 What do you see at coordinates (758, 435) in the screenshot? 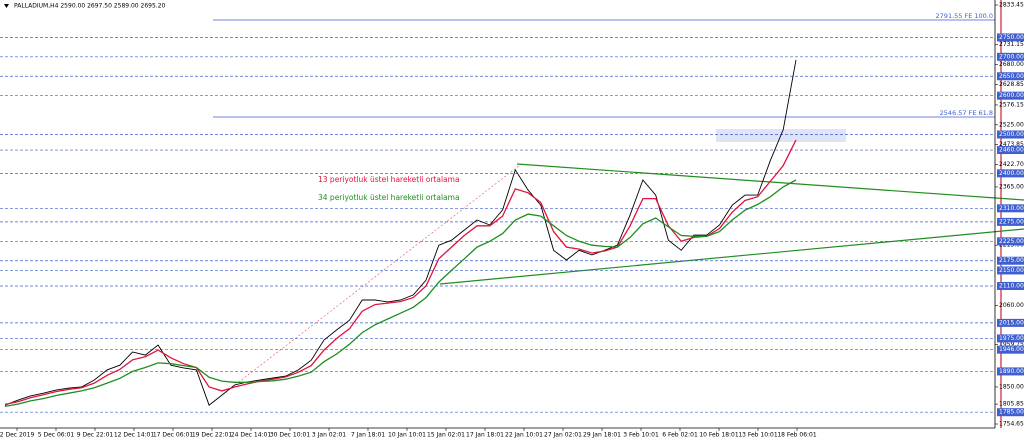
I see `x-tick-label: 13 Feb 10:01` at bounding box center [758, 435].